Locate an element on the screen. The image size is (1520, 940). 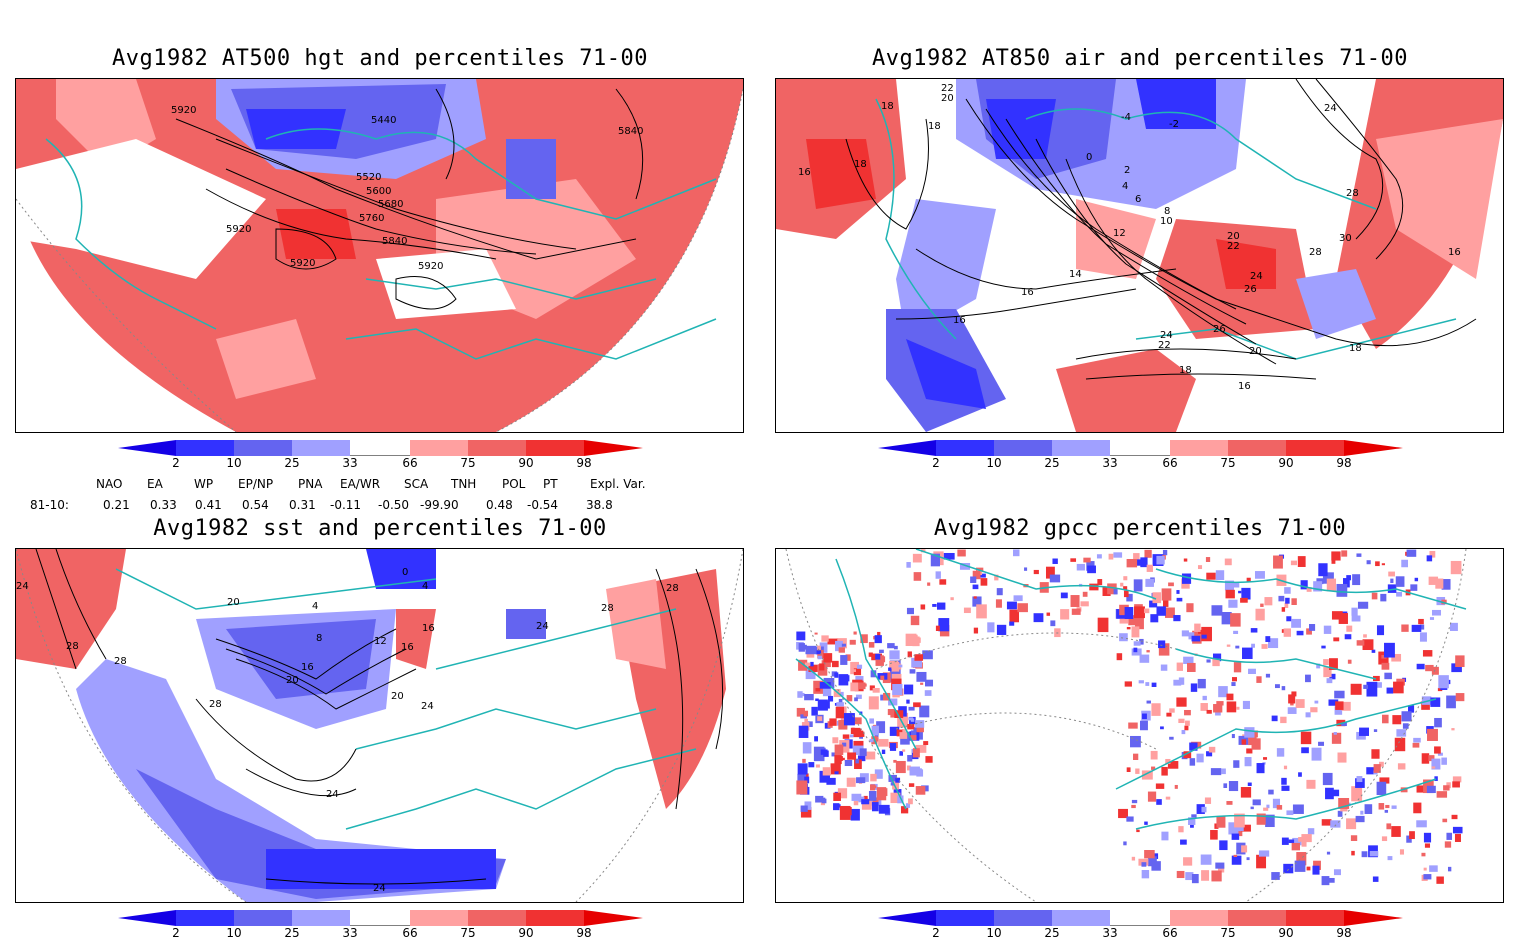
contour-label: 24 is located at coordinates (542, 626).